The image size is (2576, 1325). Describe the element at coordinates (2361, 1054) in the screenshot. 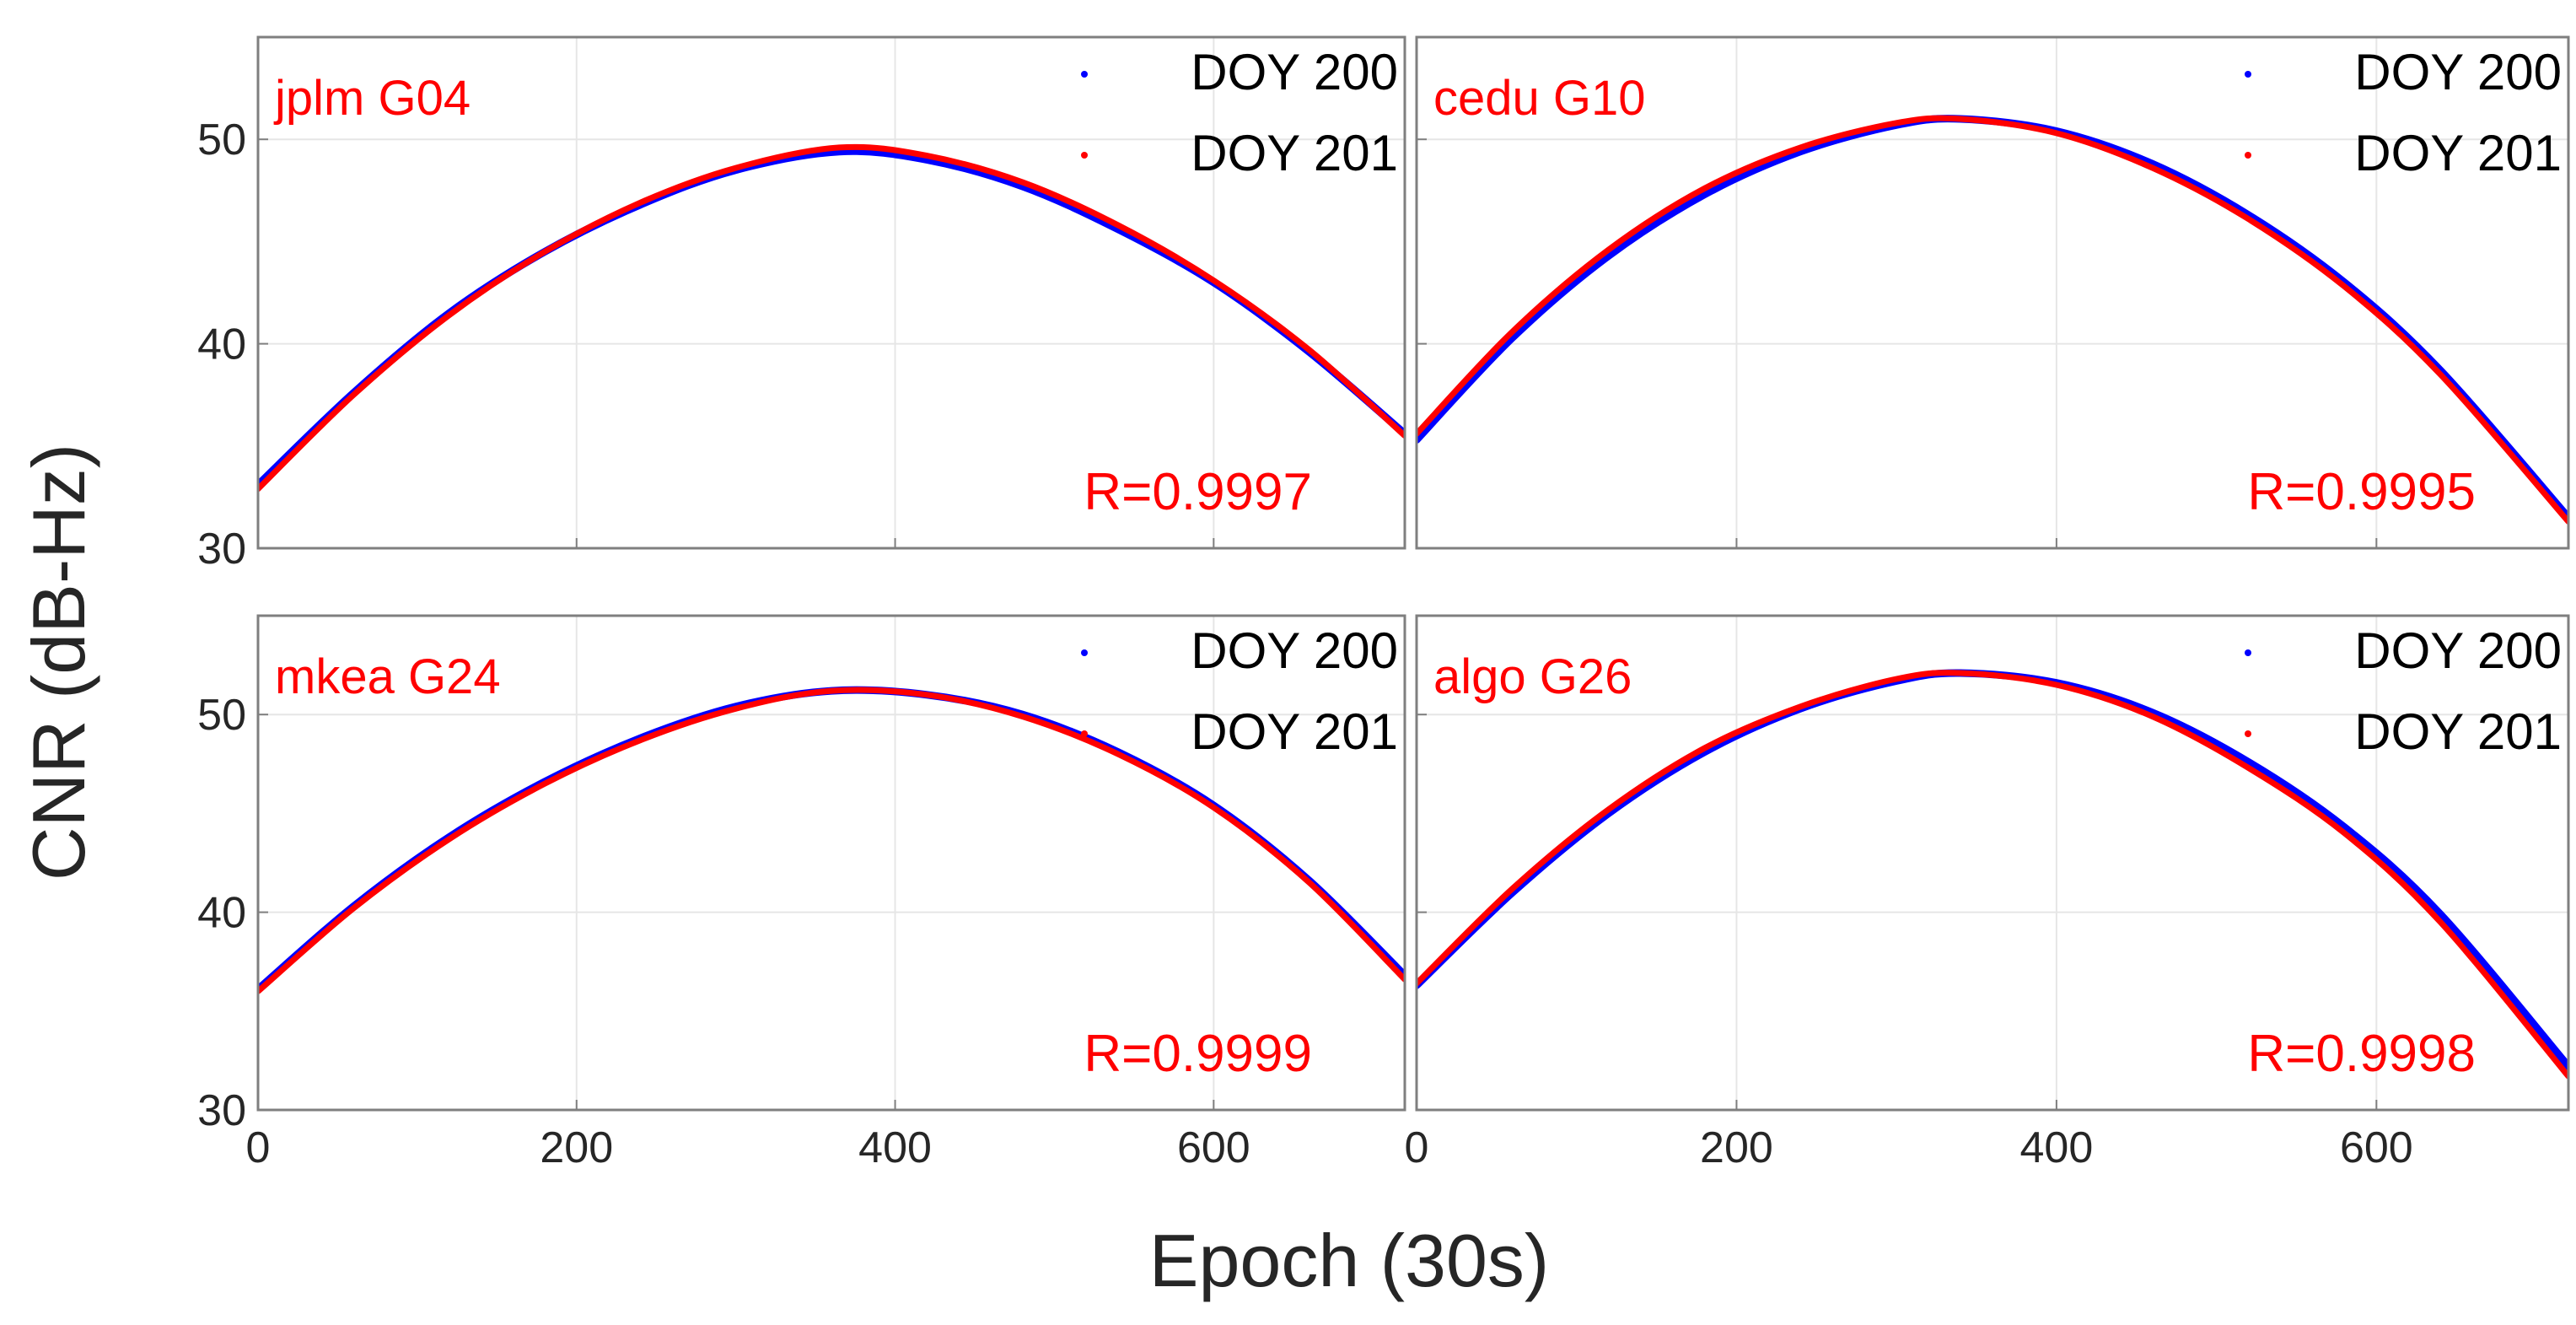

I see `correlation-label: R=0.9998` at that location.